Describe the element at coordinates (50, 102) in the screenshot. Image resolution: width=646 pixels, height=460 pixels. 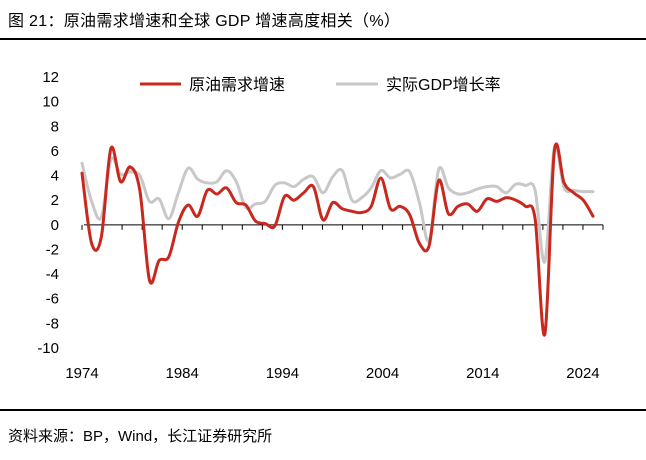
I see `y-tick-label: 10` at that location.